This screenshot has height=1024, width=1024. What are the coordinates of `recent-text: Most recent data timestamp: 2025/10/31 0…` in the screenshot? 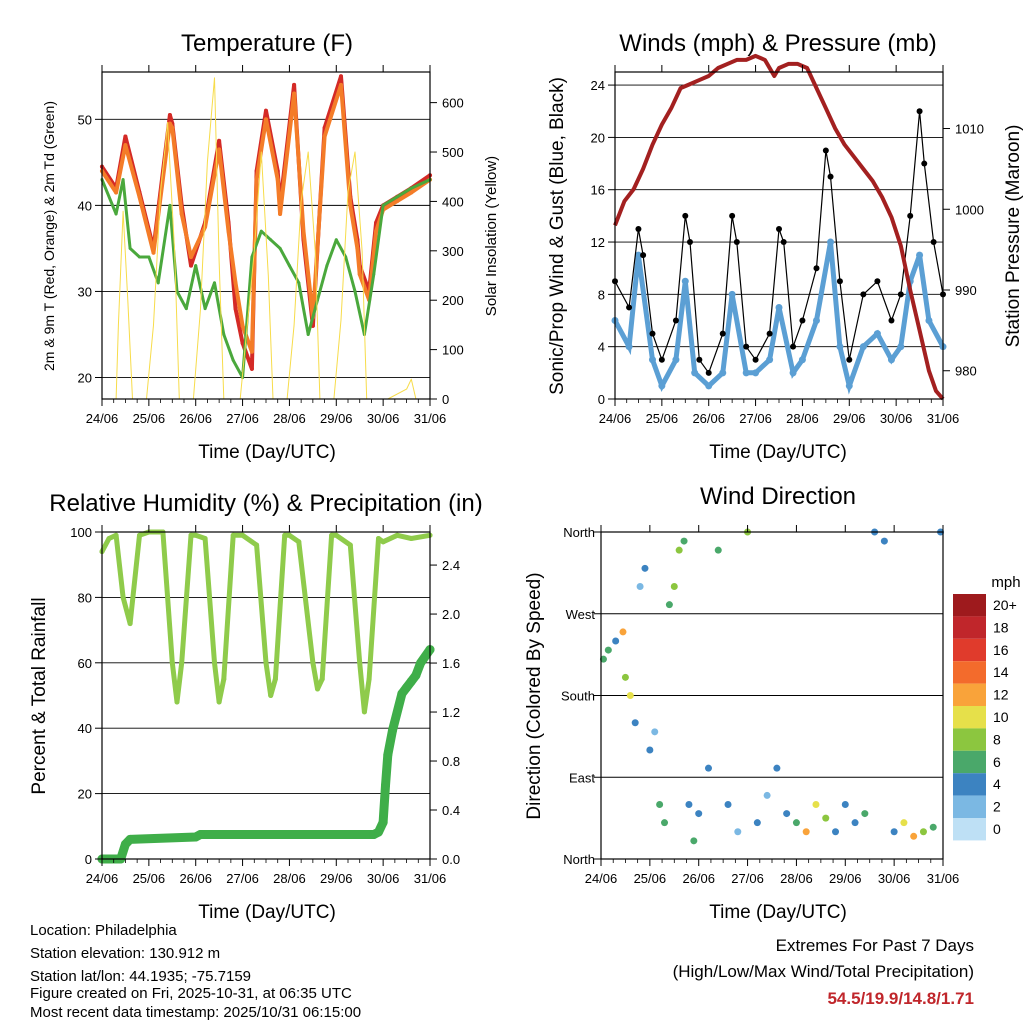 It's located at (196, 1012).